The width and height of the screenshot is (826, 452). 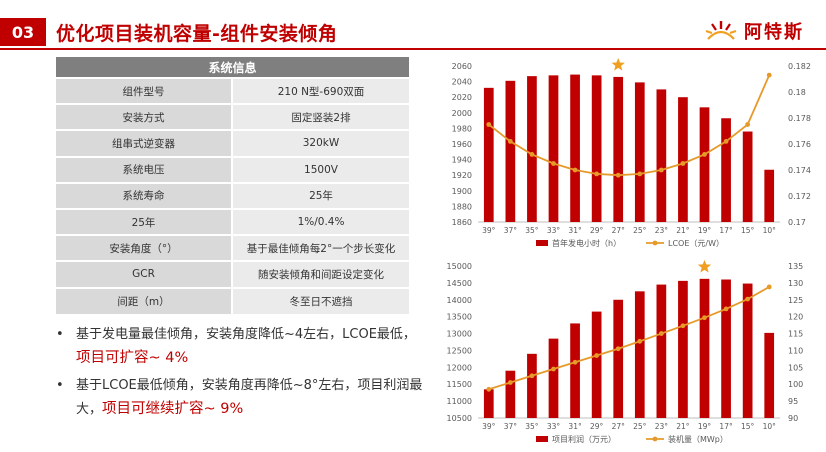 I want to click on brand-logo: 阿特斯, so click(x=754, y=31).